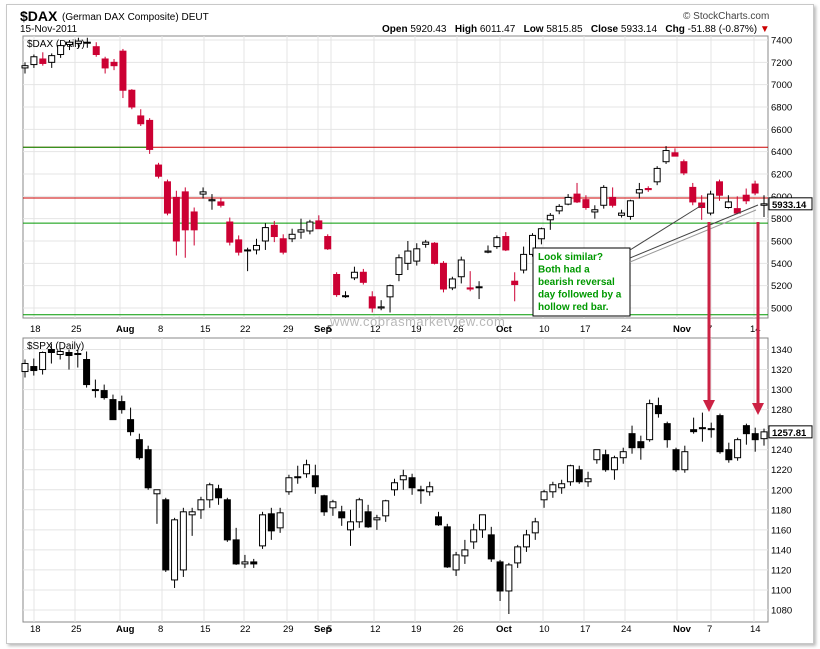 Image resolution: width=820 pixels, height=649 pixels. I want to click on spx-y-tick-label: 1180, so click(781, 510).